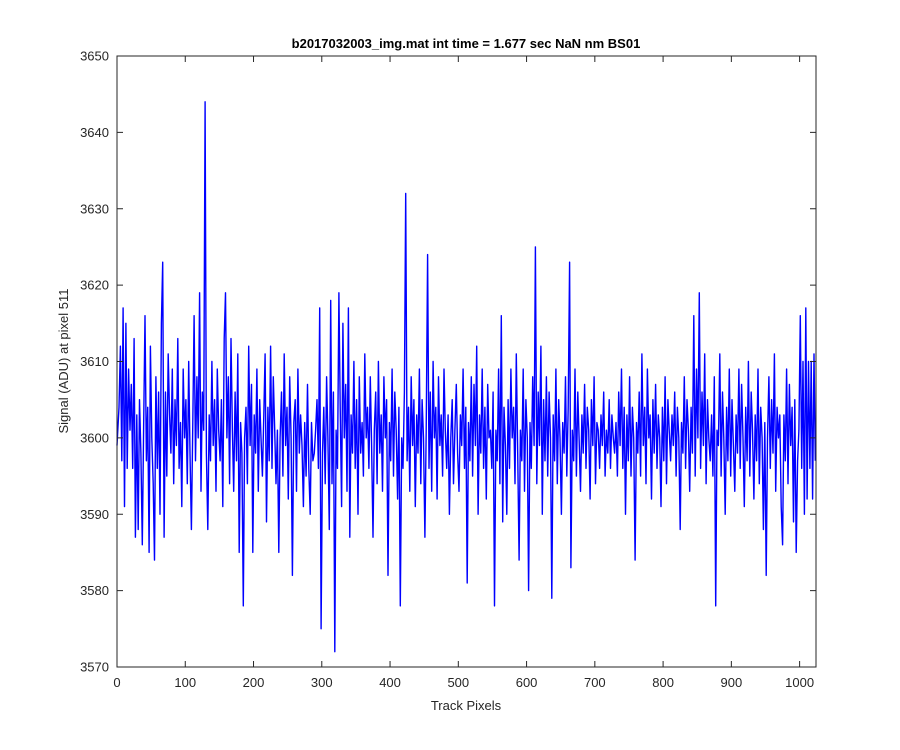 The image size is (900, 750). What do you see at coordinates (390, 682) in the screenshot?
I see `x-tick-label: 400` at bounding box center [390, 682].